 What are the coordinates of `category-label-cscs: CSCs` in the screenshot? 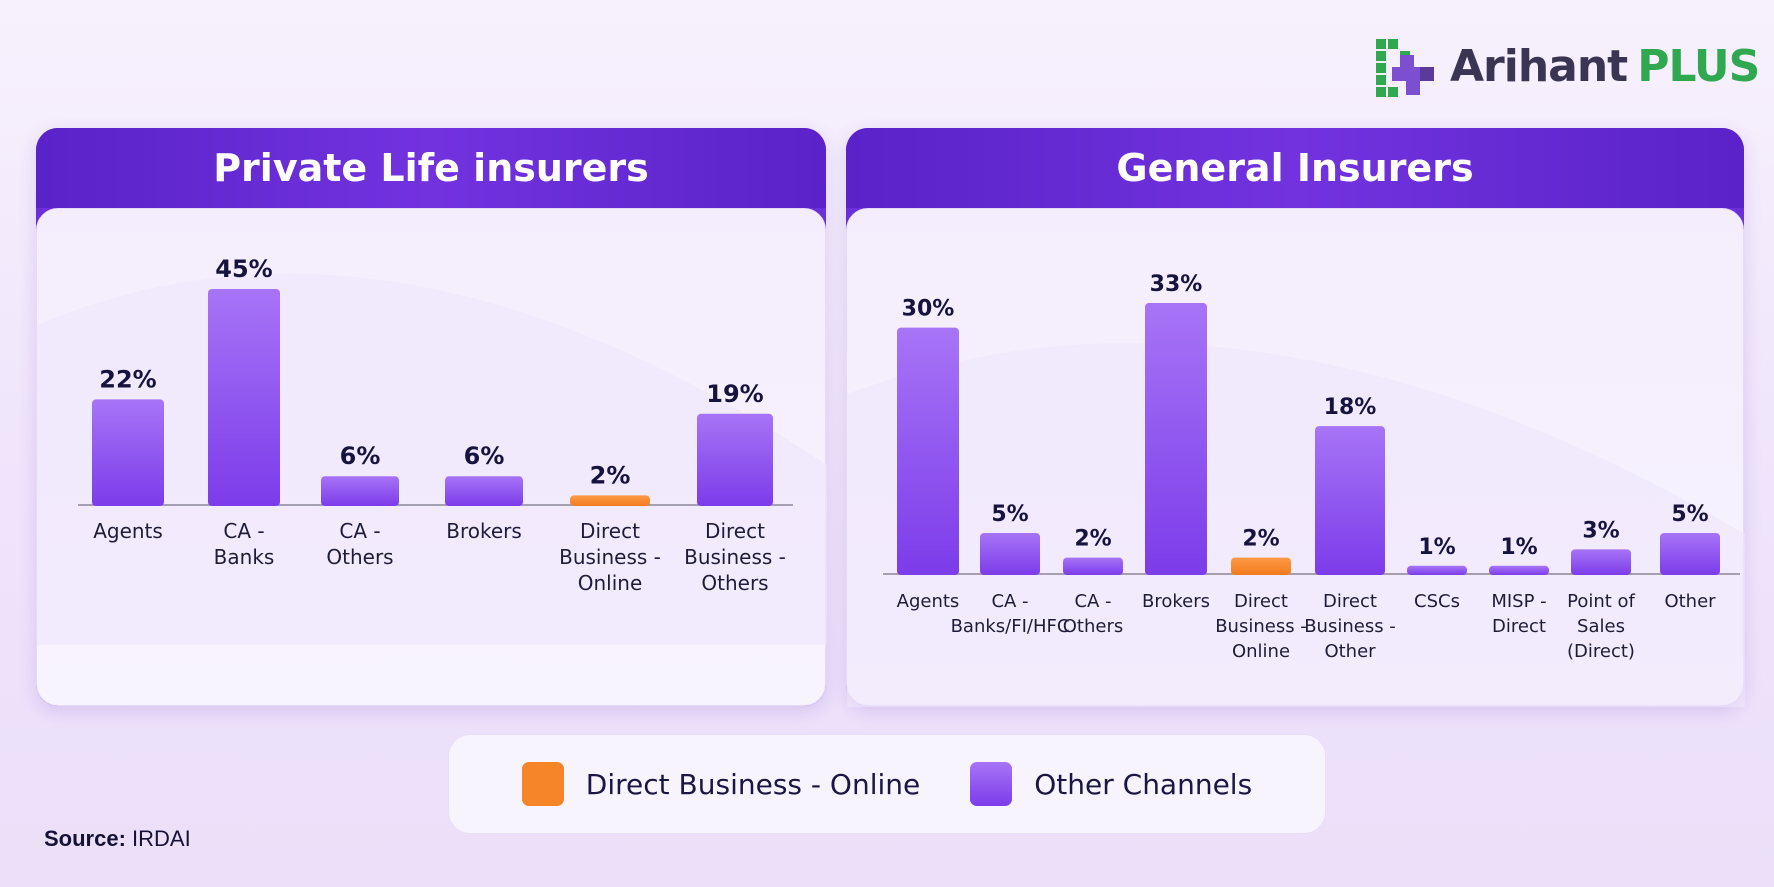 It's located at (1437, 601).